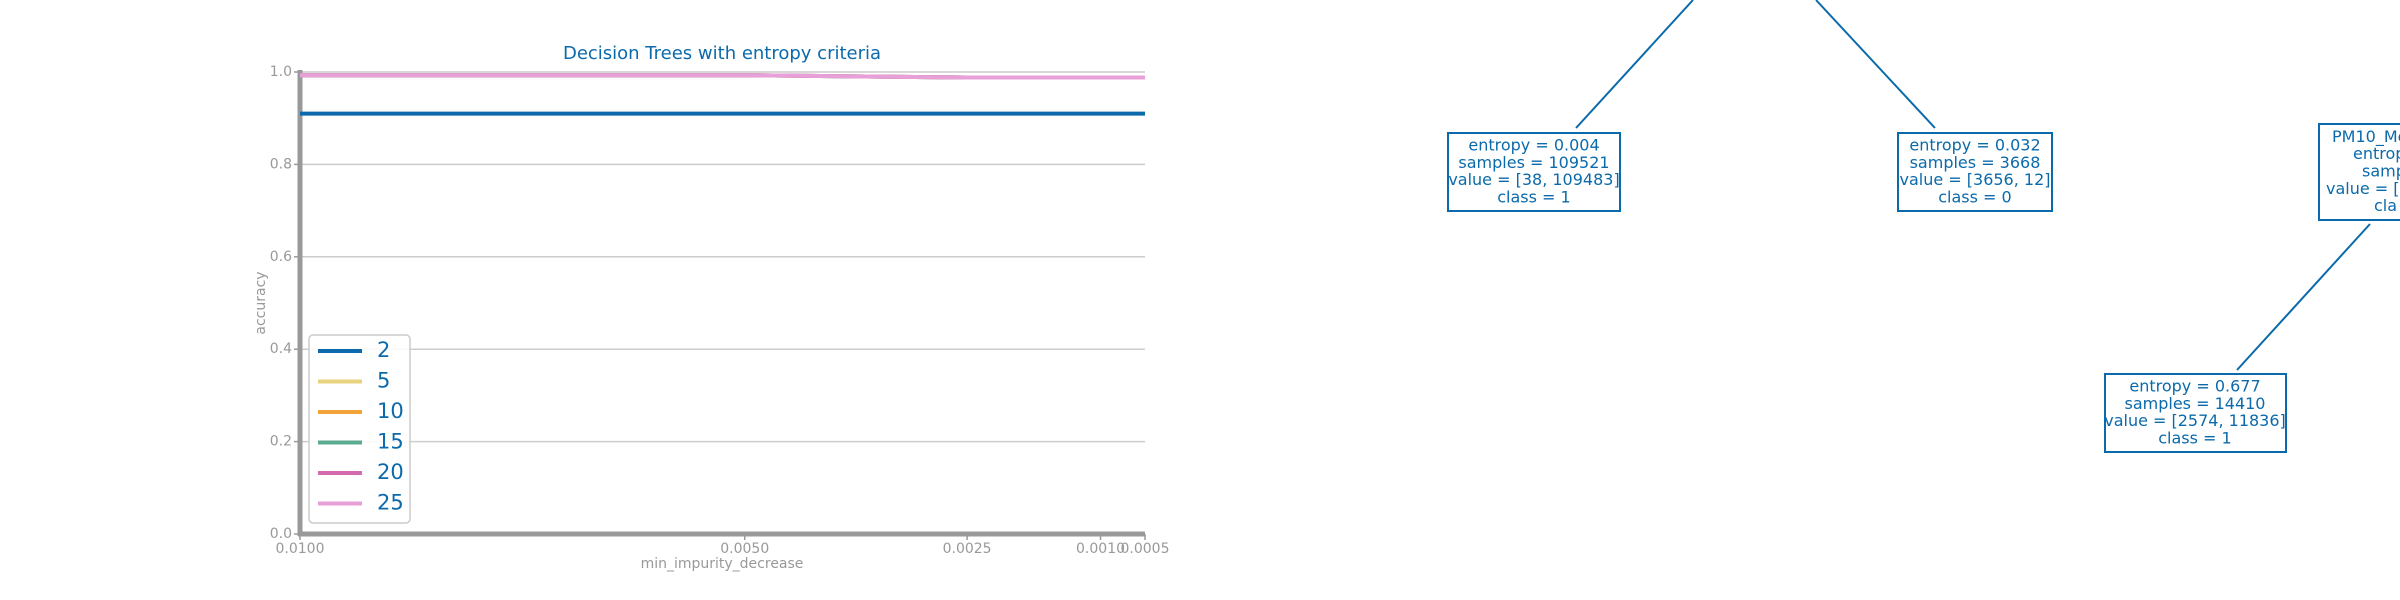  I want to click on legend-label: 20, so click(390, 472).